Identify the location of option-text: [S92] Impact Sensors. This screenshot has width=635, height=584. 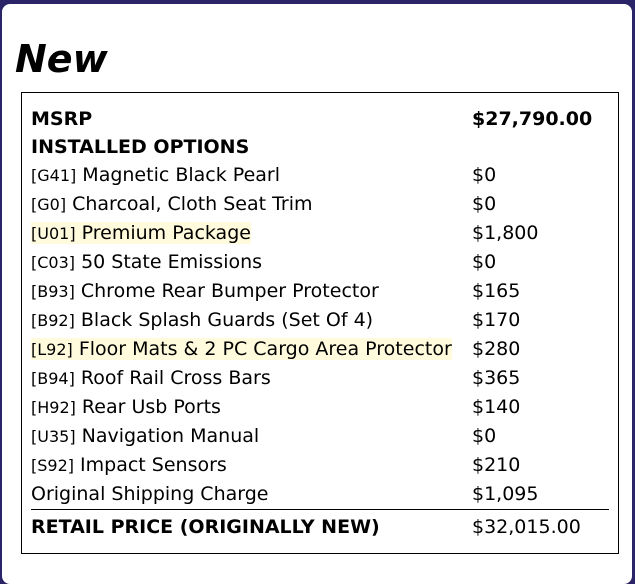
(129, 465).